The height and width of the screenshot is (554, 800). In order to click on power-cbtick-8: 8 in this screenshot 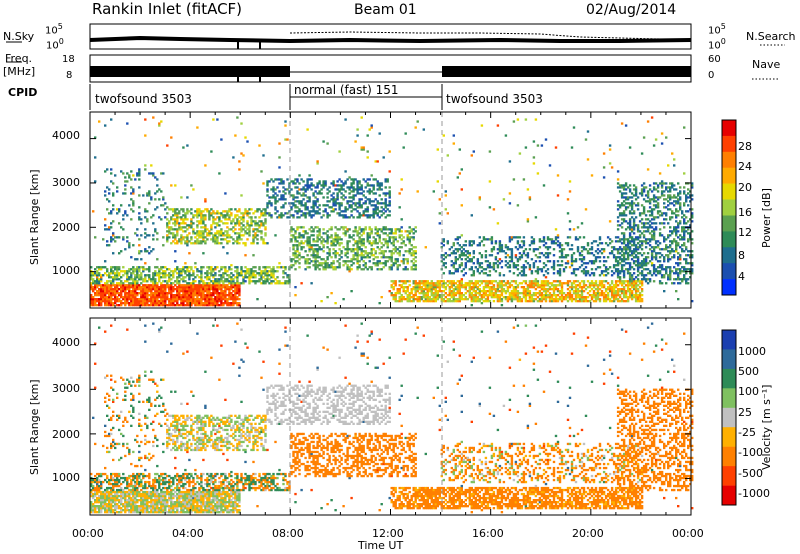, I will do `click(741, 255)`.